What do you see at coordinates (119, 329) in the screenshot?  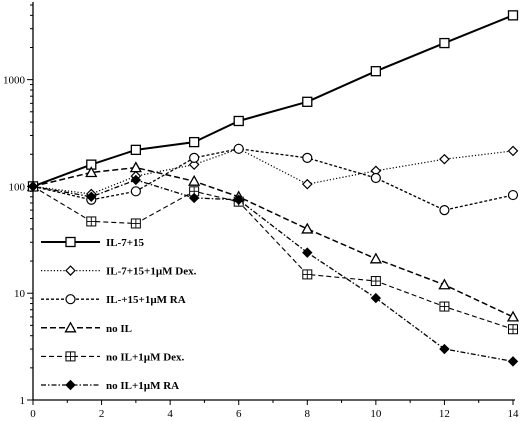 I see `legend-label: no IL` at bounding box center [119, 329].